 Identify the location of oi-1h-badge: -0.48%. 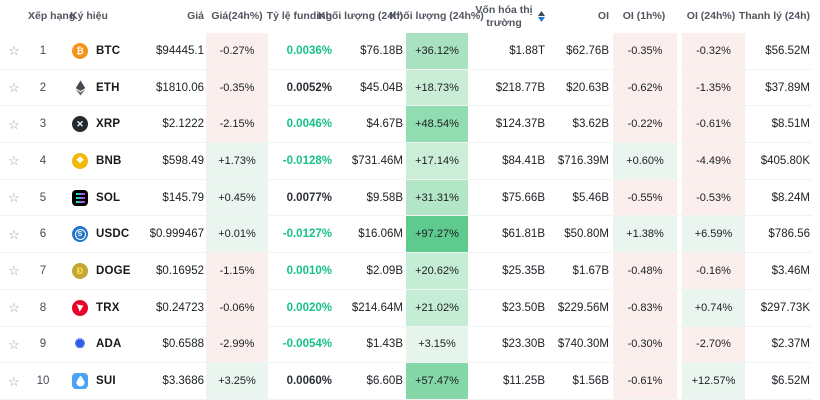
(645, 271).